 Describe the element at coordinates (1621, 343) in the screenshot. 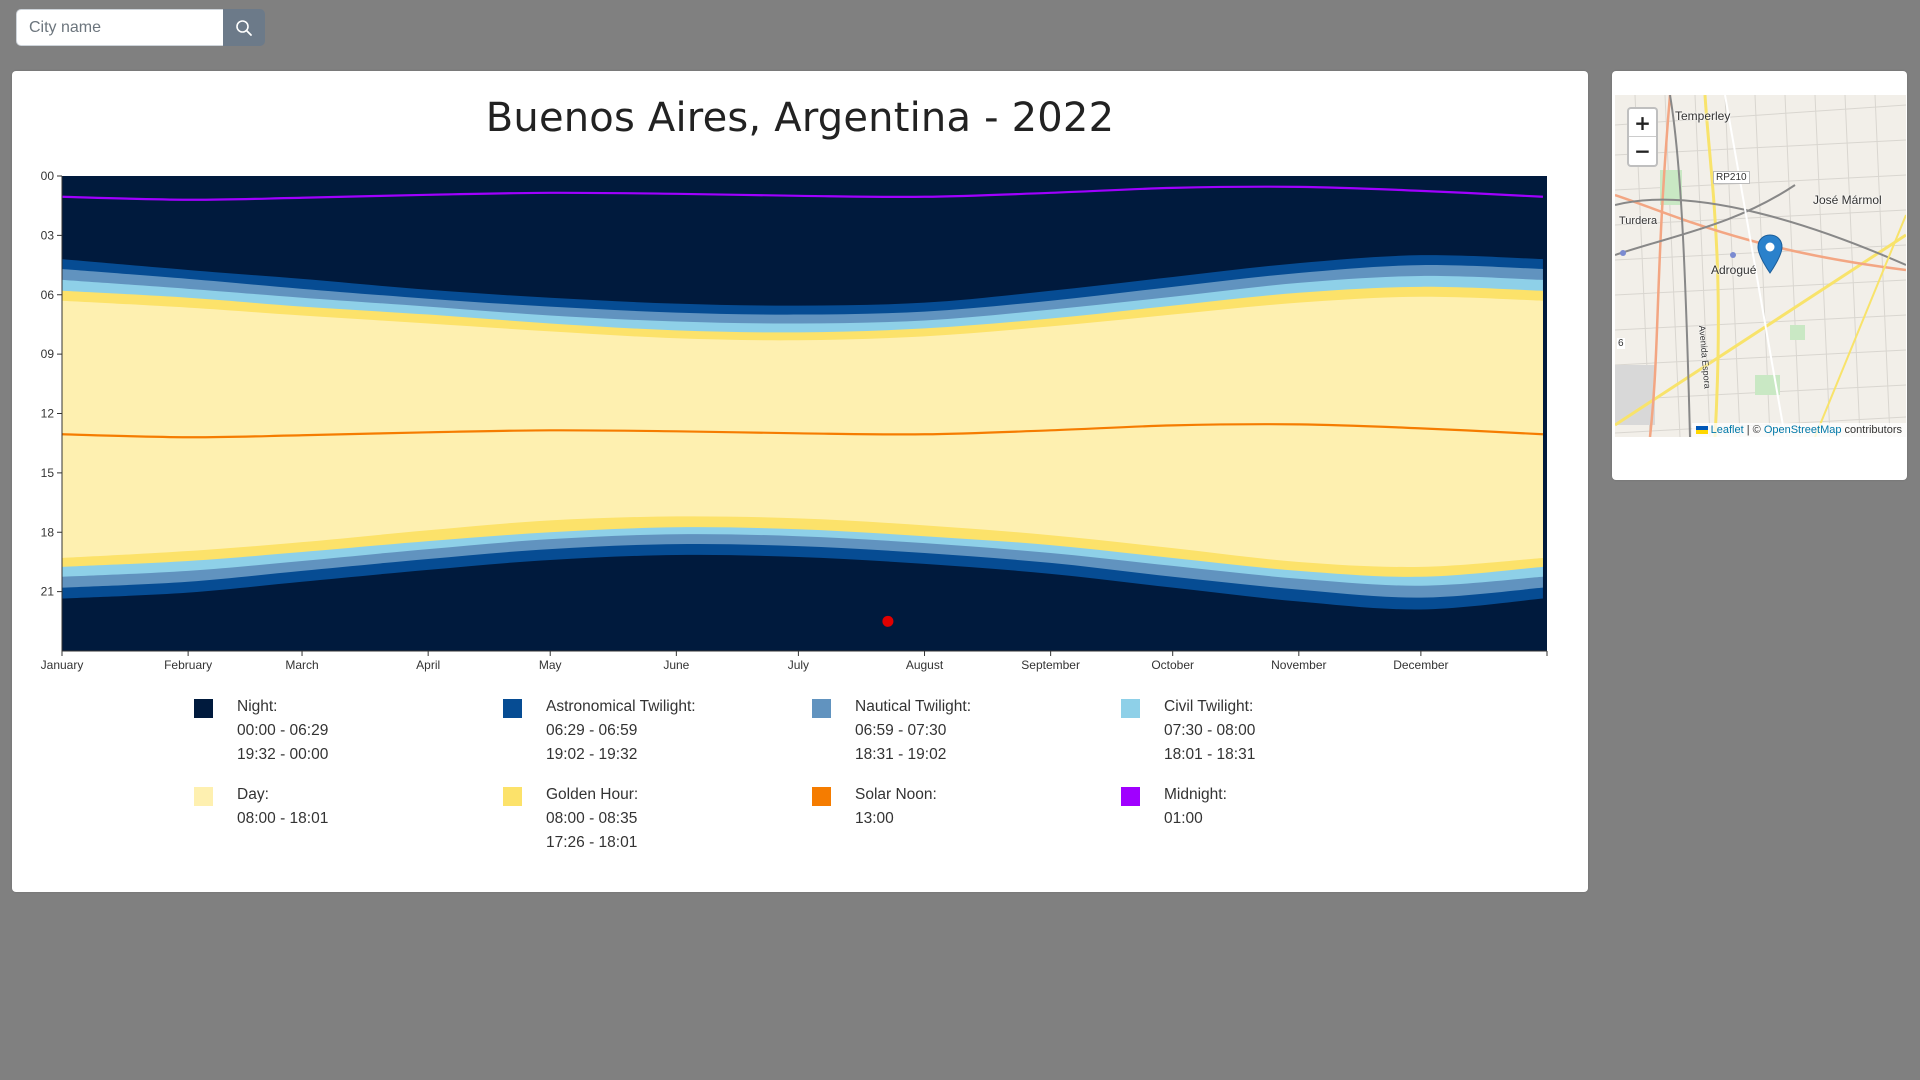

I see `map-label-route-6: 6` at that location.